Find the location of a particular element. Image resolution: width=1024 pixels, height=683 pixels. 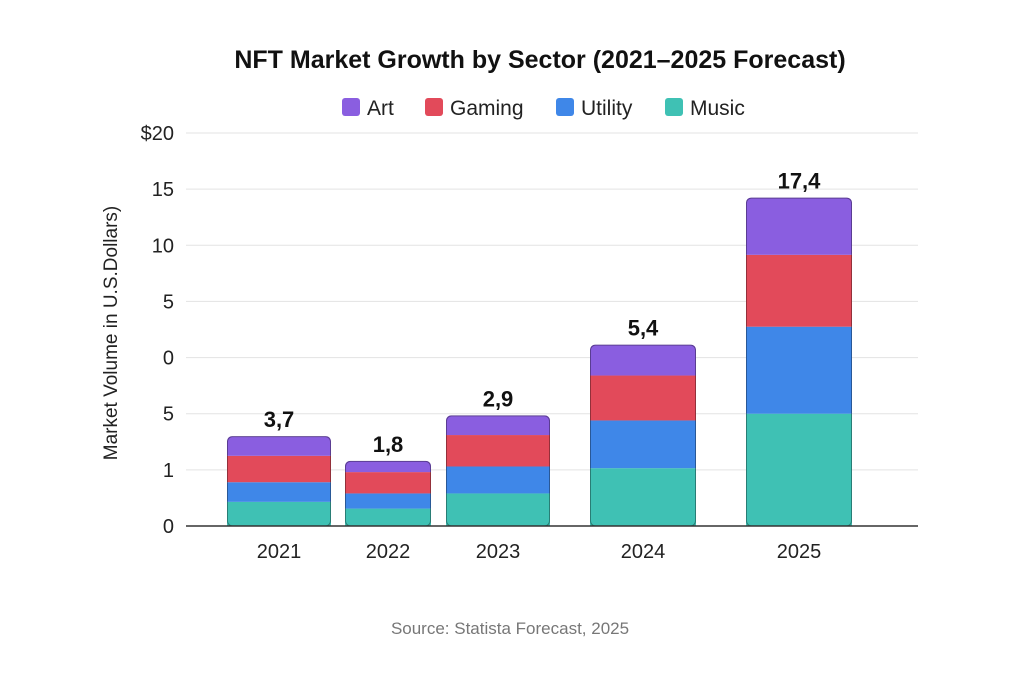

total-label: 5,4 is located at coordinates (643, 328).